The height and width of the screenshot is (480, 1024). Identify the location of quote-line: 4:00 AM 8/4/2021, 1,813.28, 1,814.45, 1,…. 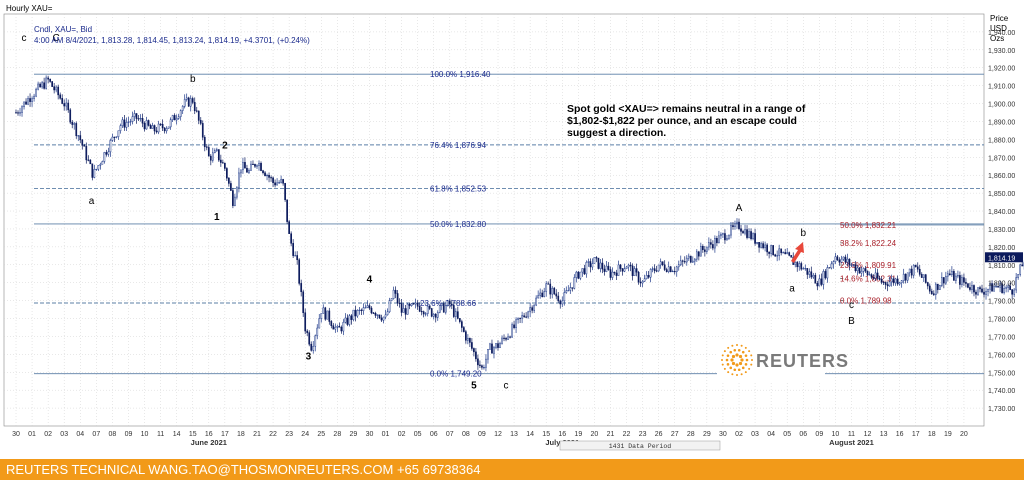
(172, 40).